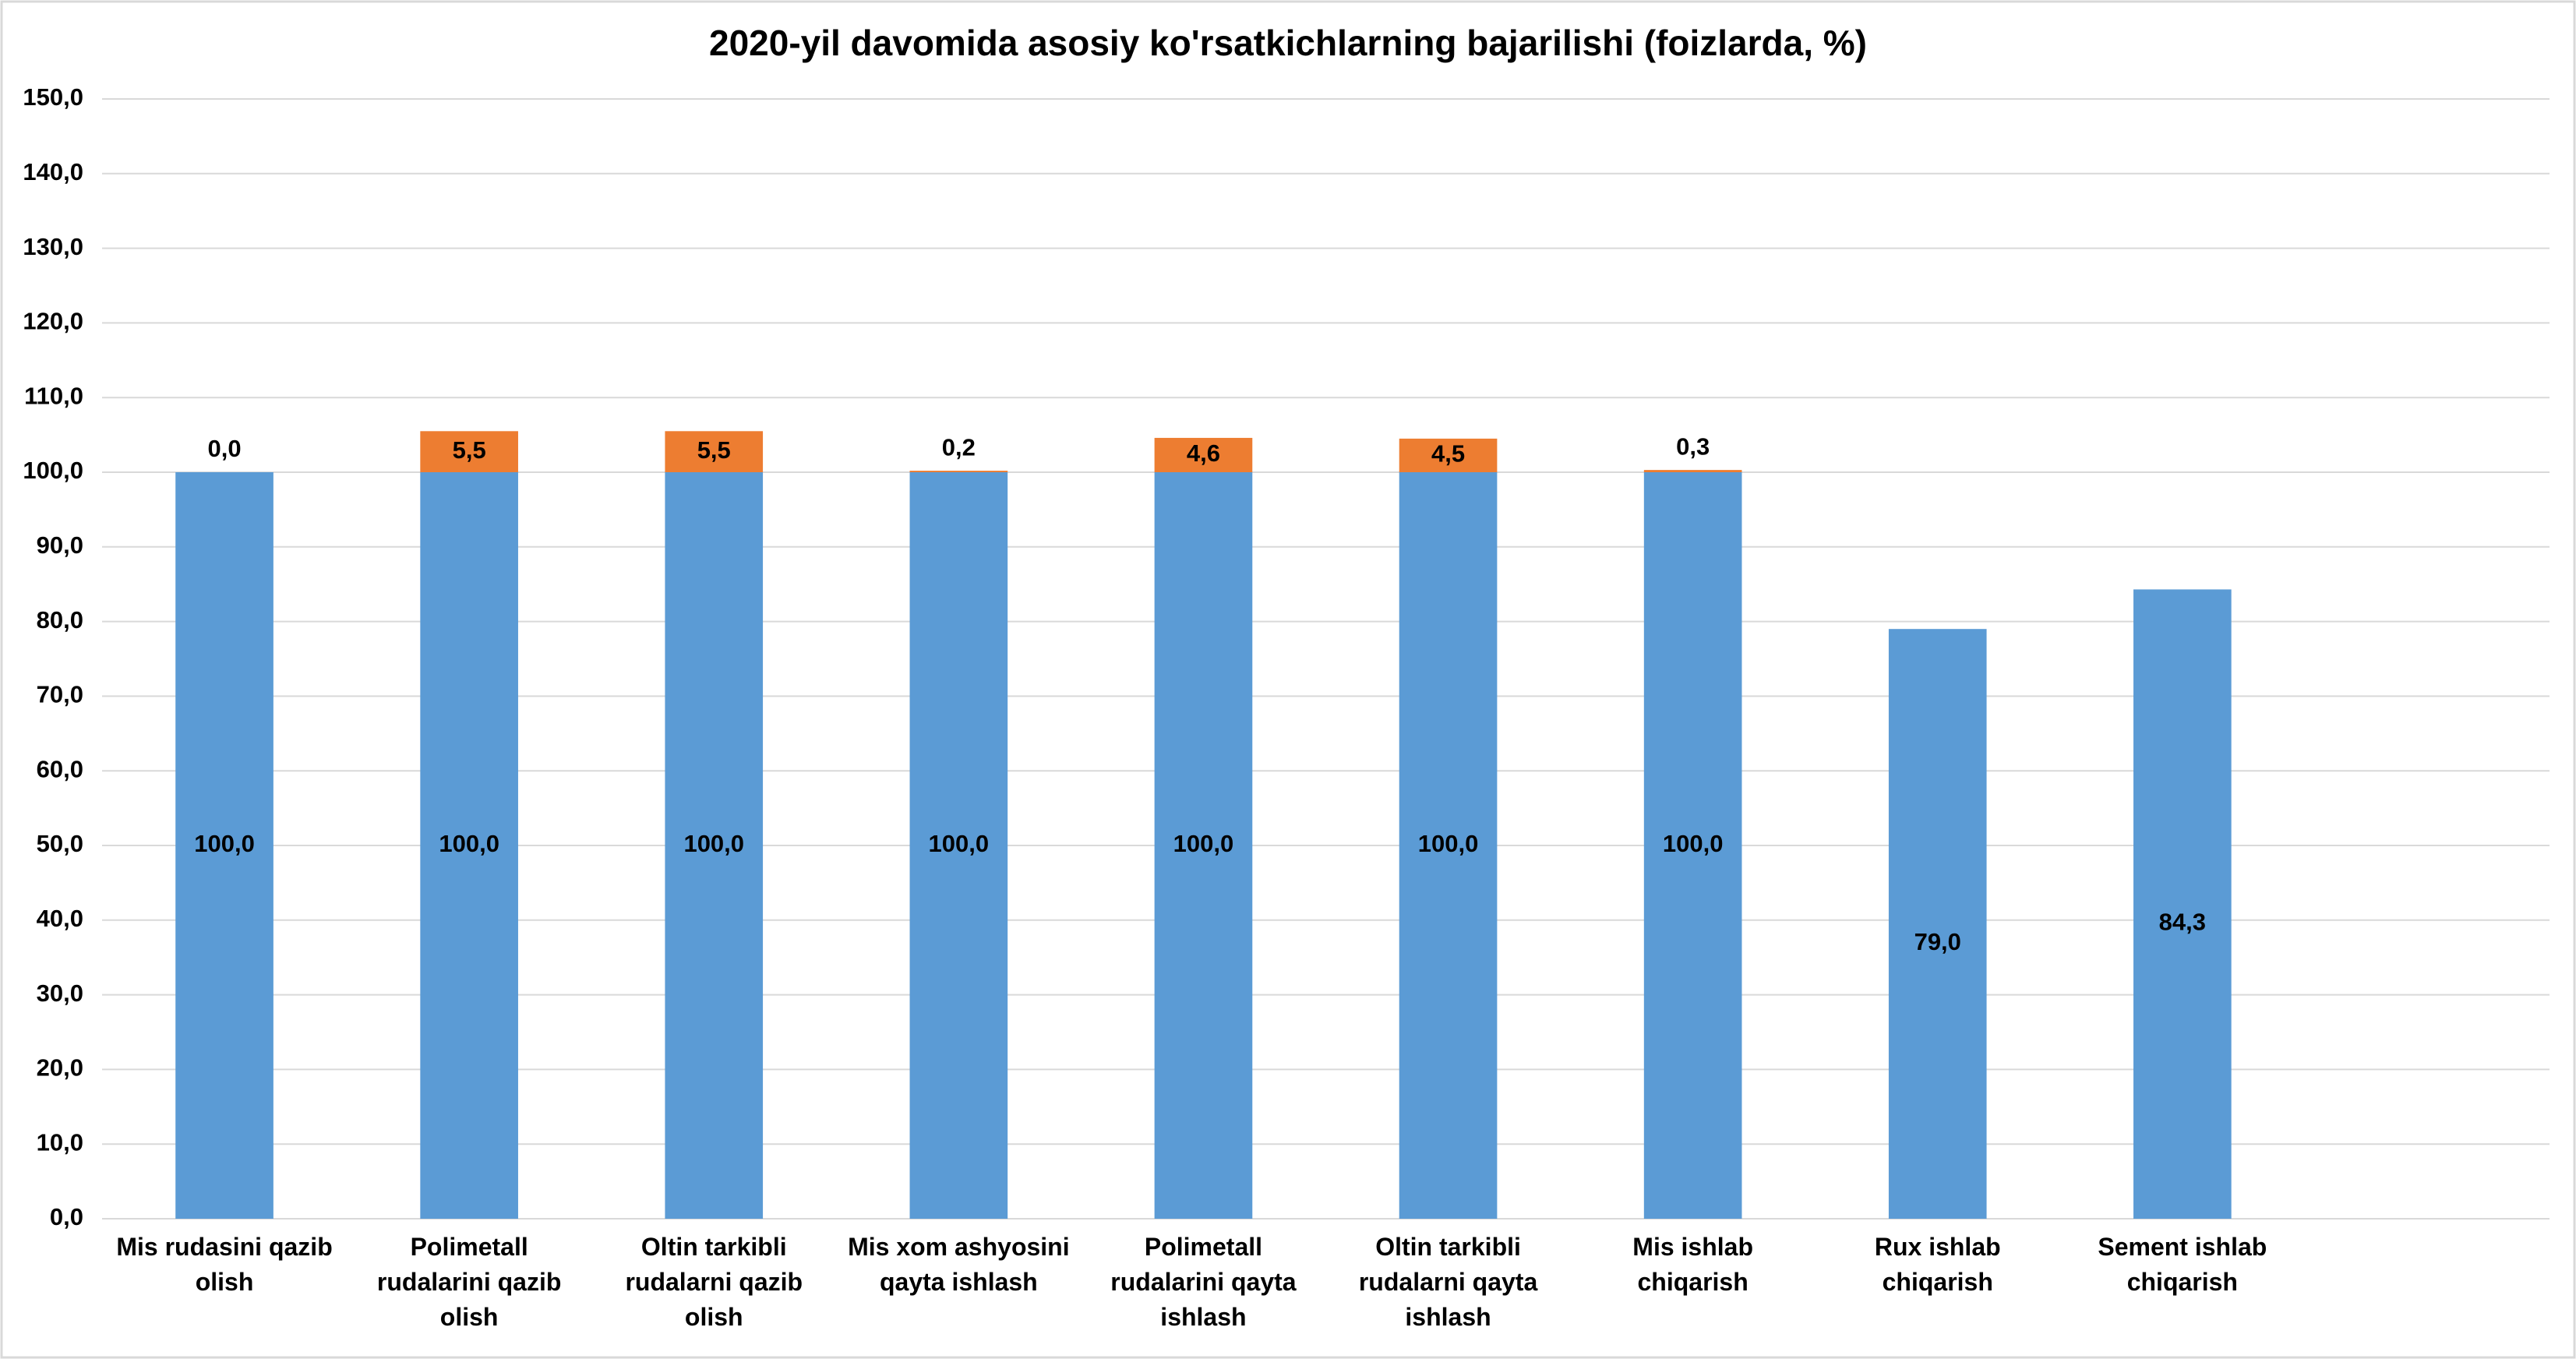 This screenshot has width=2576, height=1359. What do you see at coordinates (53, 321) in the screenshot?
I see `y-tick-label: 120,0` at bounding box center [53, 321].